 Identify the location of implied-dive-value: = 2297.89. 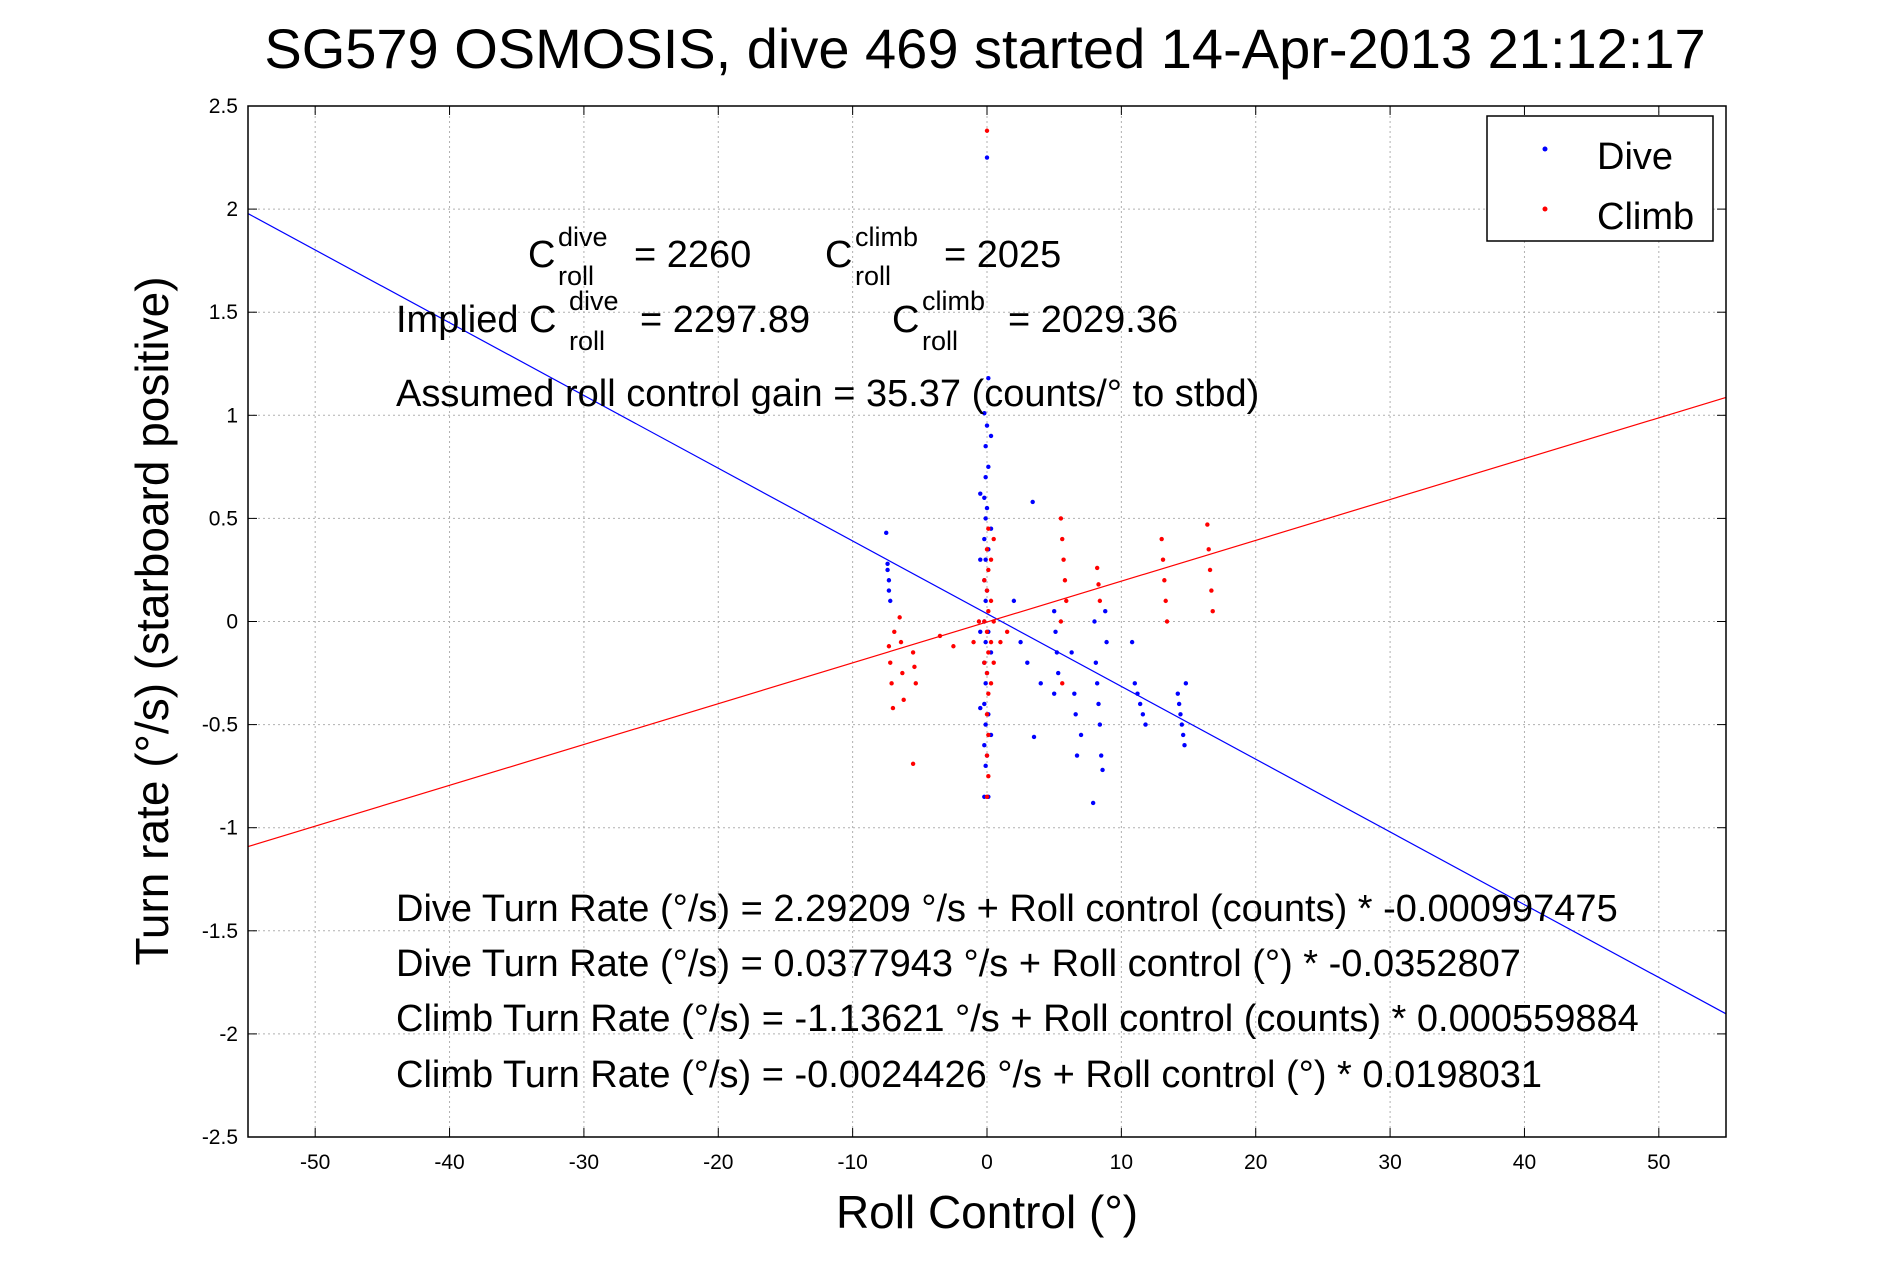
(725, 320).